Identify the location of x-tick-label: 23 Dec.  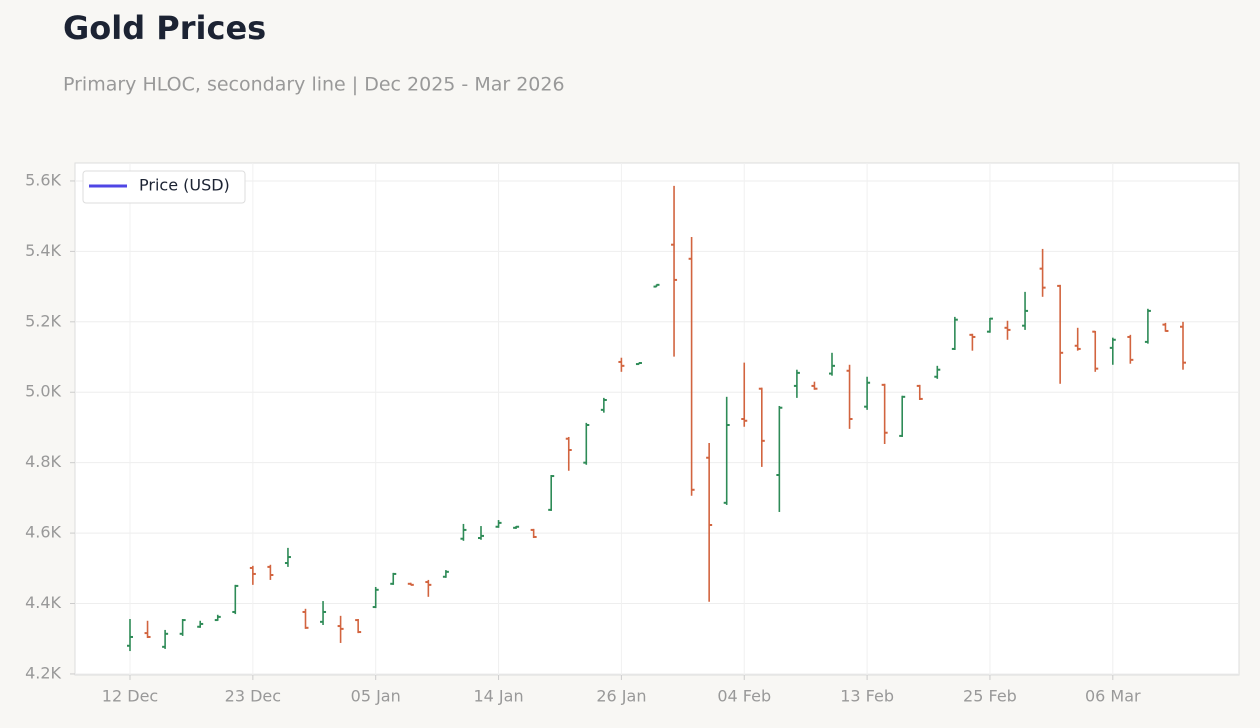
(253, 696).